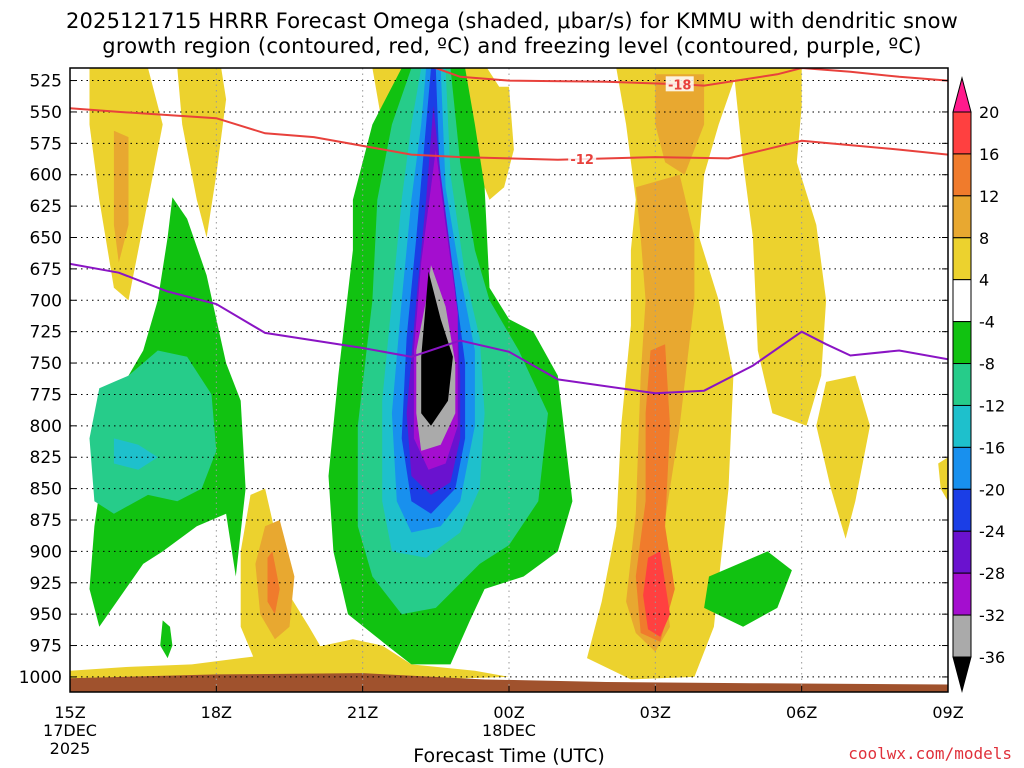 The width and height of the screenshot is (1024, 768). What do you see at coordinates (509, 328) in the screenshot?
I see `freezing-level-contour` at bounding box center [509, 328].